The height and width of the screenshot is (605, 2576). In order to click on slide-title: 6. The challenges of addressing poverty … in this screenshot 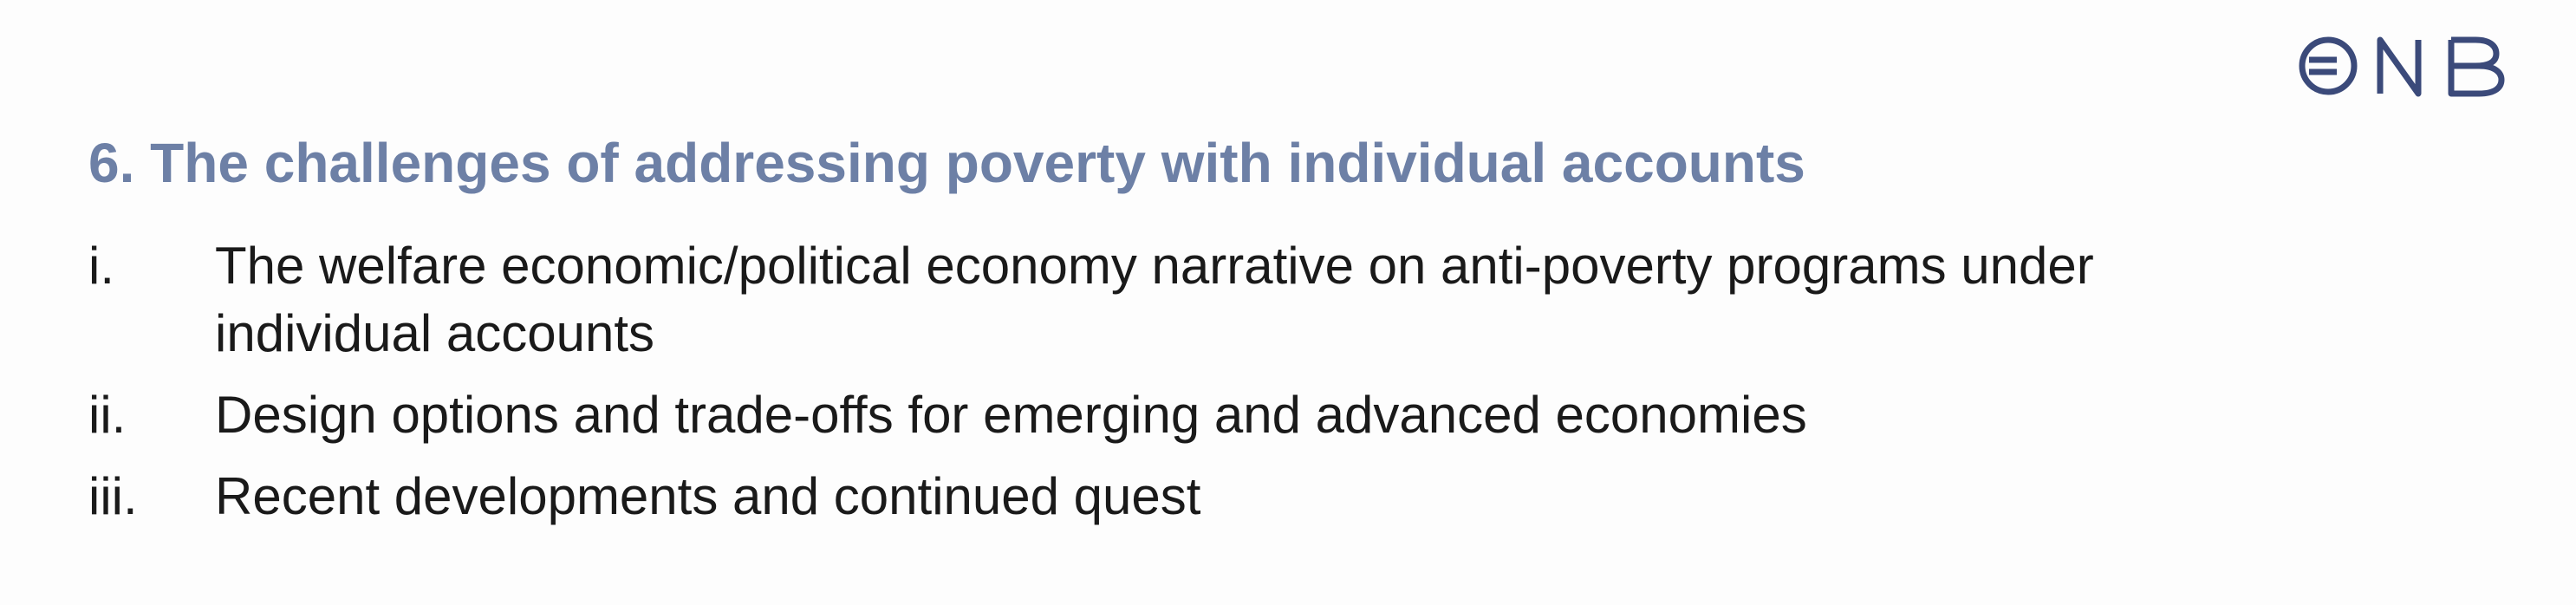, I will do `click(946, 163)`.